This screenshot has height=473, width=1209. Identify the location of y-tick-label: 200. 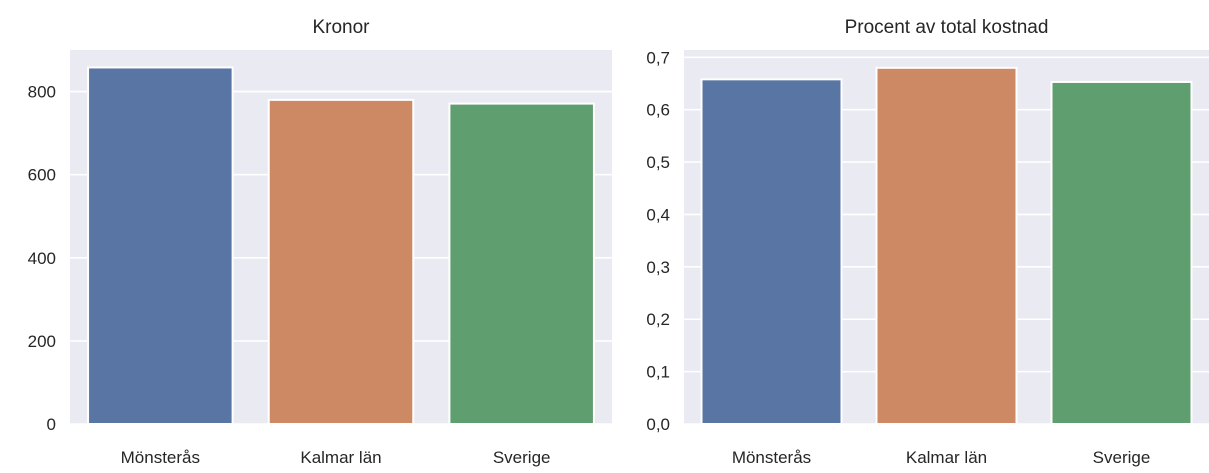
(42, 341).